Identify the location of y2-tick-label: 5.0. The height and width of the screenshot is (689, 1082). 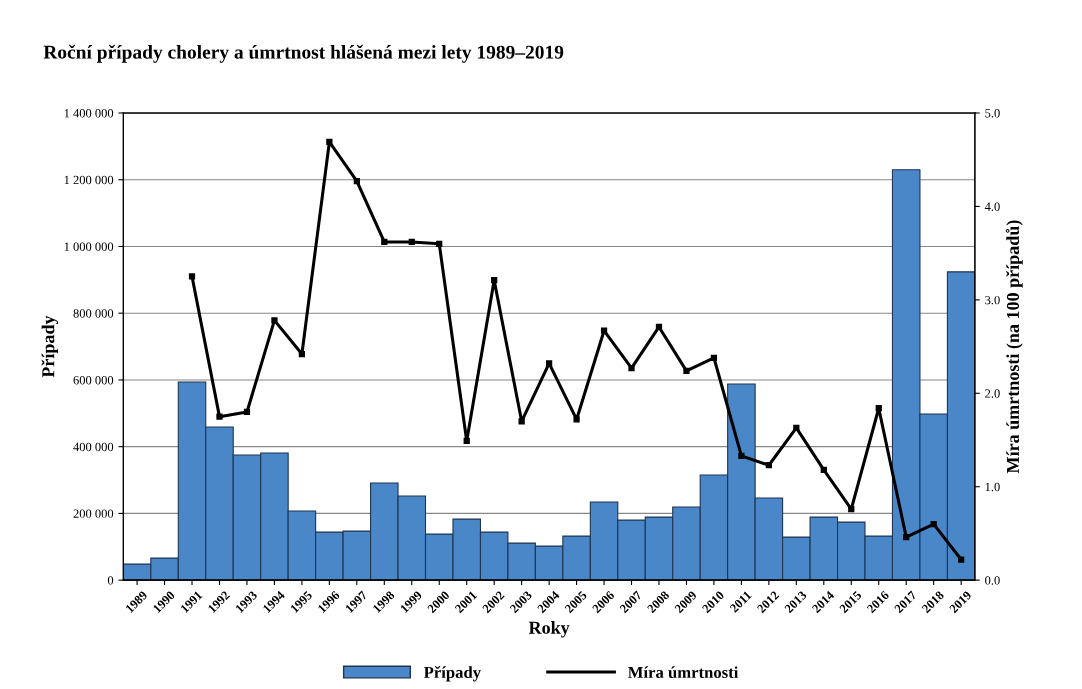
(992, 113).